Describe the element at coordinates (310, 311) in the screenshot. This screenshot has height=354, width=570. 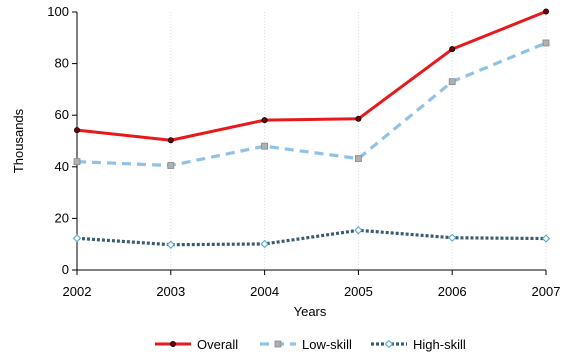
I see `x-axis-title: Years` at that location.